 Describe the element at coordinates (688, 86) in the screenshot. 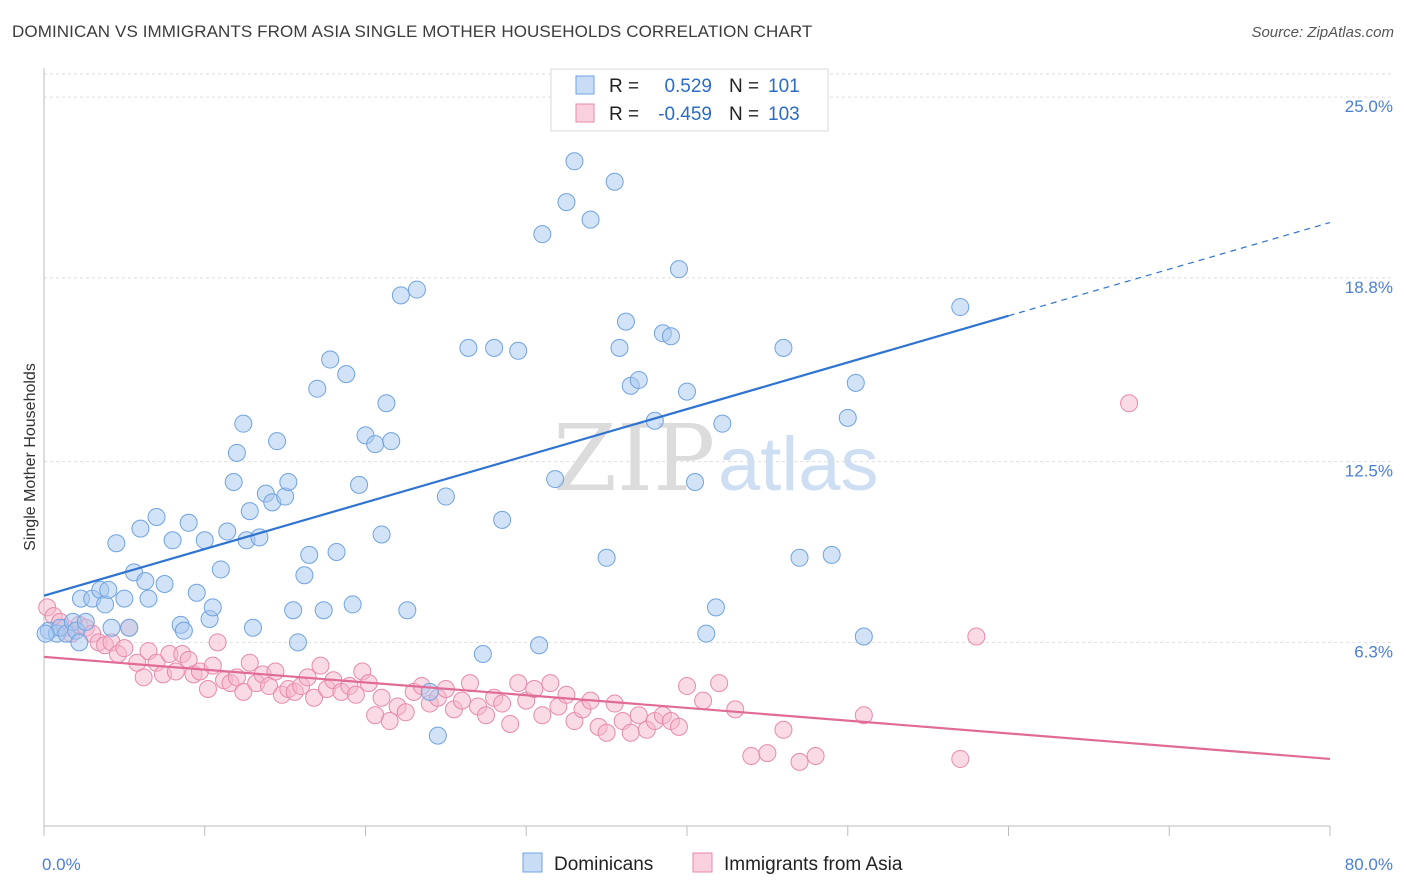

I see `legend-r-value-0: 0.529` at that location.